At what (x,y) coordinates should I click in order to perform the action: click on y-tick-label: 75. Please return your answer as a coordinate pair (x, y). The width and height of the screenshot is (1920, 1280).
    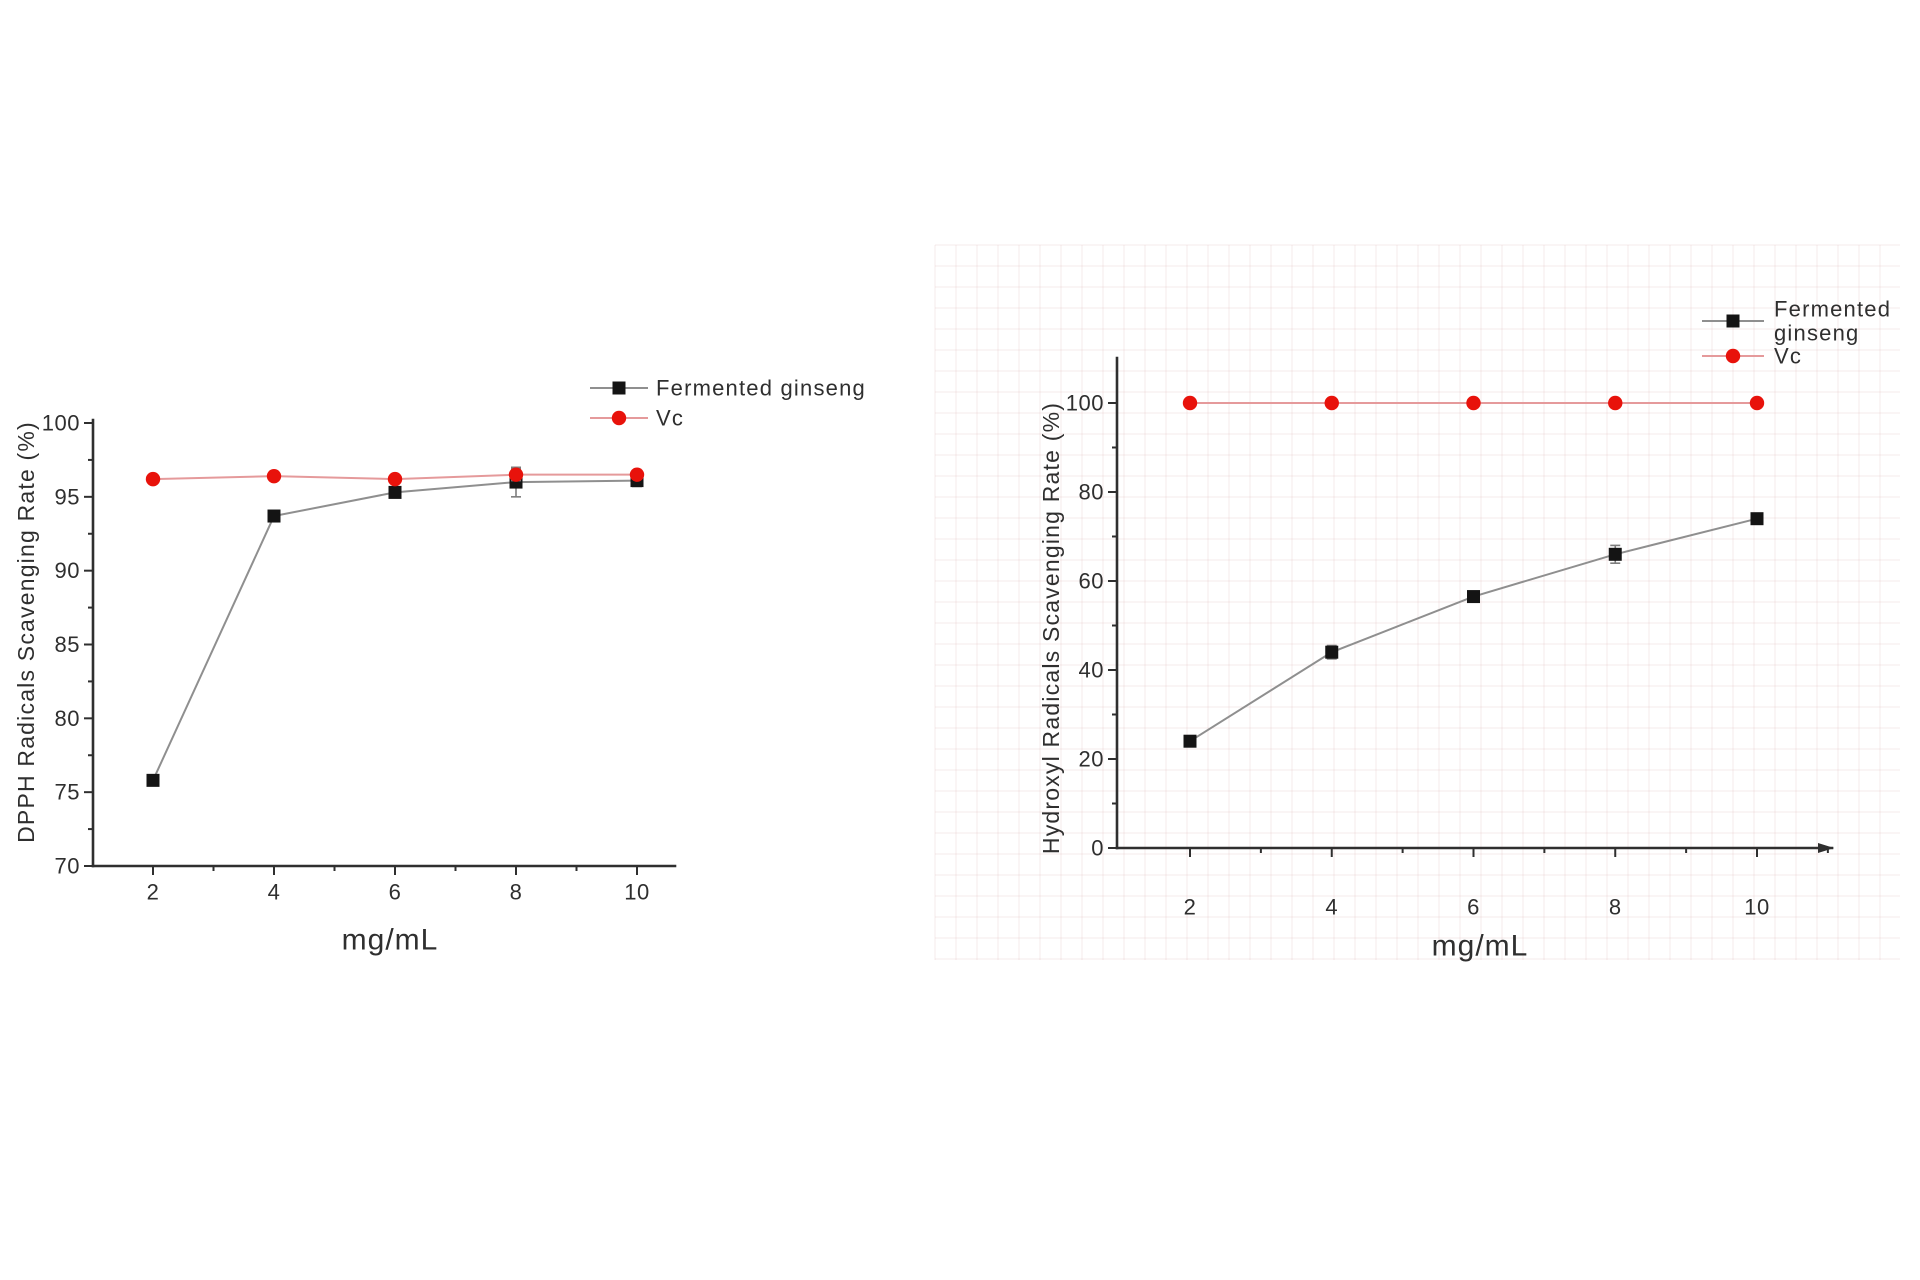
    Looking at the image, I should click on (67, 792).